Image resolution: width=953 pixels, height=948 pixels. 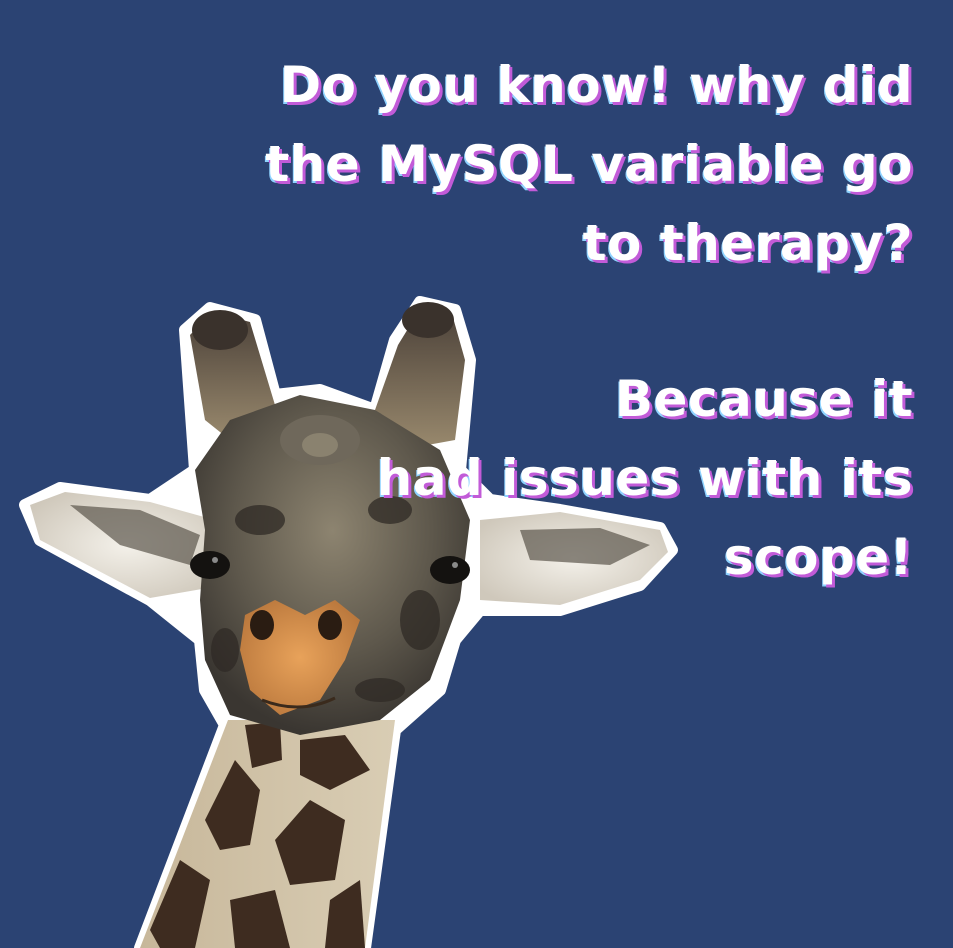 I want to click on joke-answer-line: Because it, so click(x=763, y=399).